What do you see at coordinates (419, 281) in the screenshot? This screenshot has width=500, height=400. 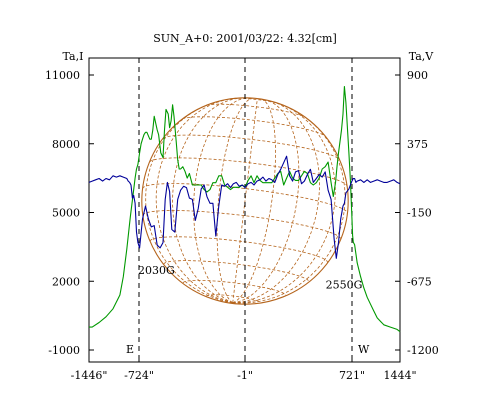 I see `right-tick-label: -675` at bounding box center [419, 281].